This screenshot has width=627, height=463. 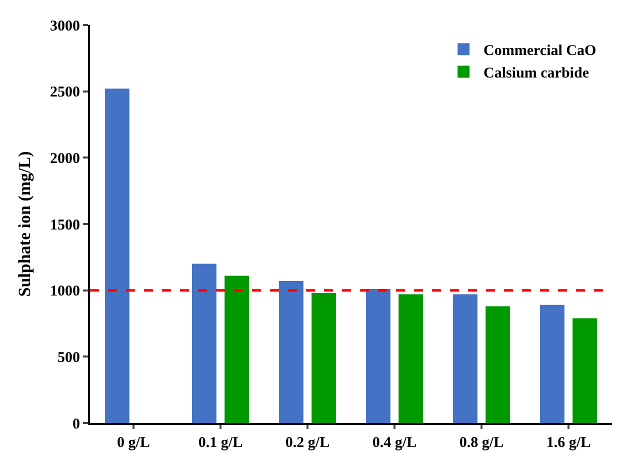 What do you see at coordinates (540, 51) in the screenshot?
I see `legend-label: Commercial CaO` at bounding box center [540, 51].